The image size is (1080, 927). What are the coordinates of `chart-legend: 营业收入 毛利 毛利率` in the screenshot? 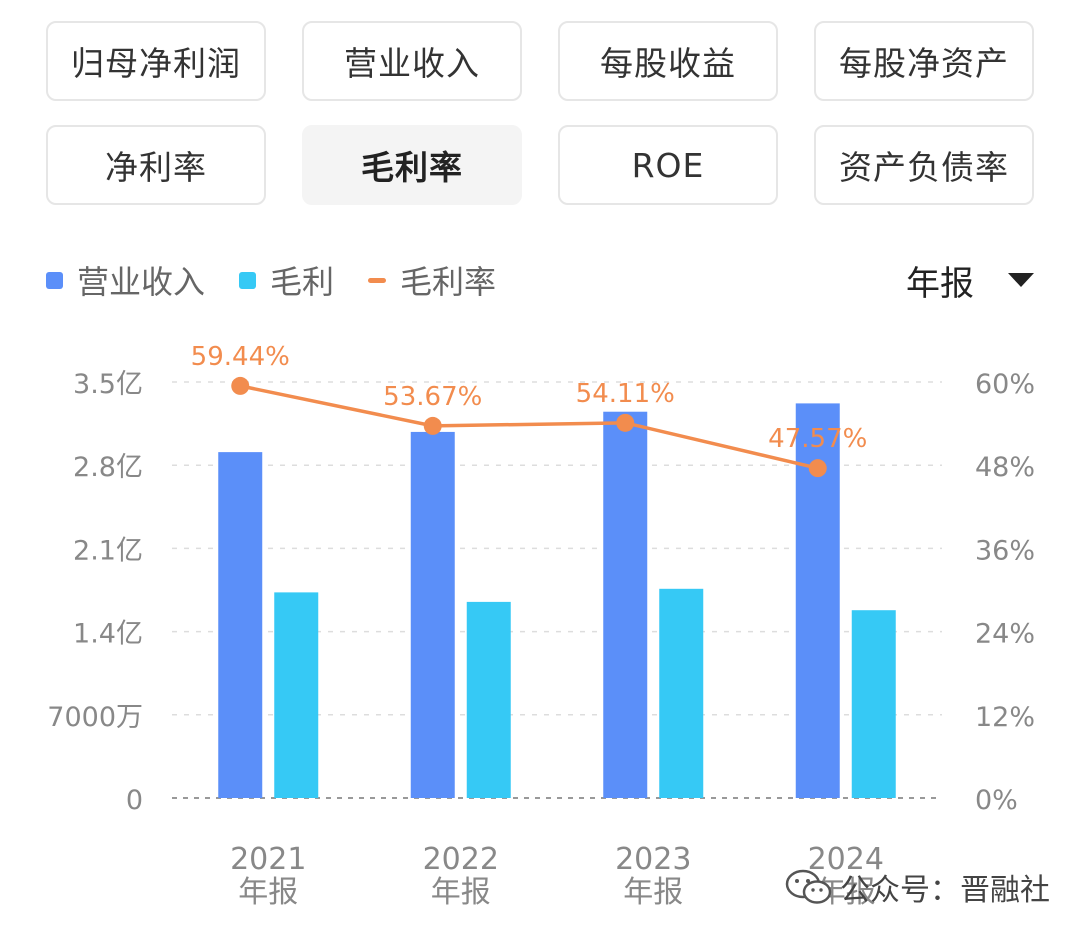 It's located at (288, 280).